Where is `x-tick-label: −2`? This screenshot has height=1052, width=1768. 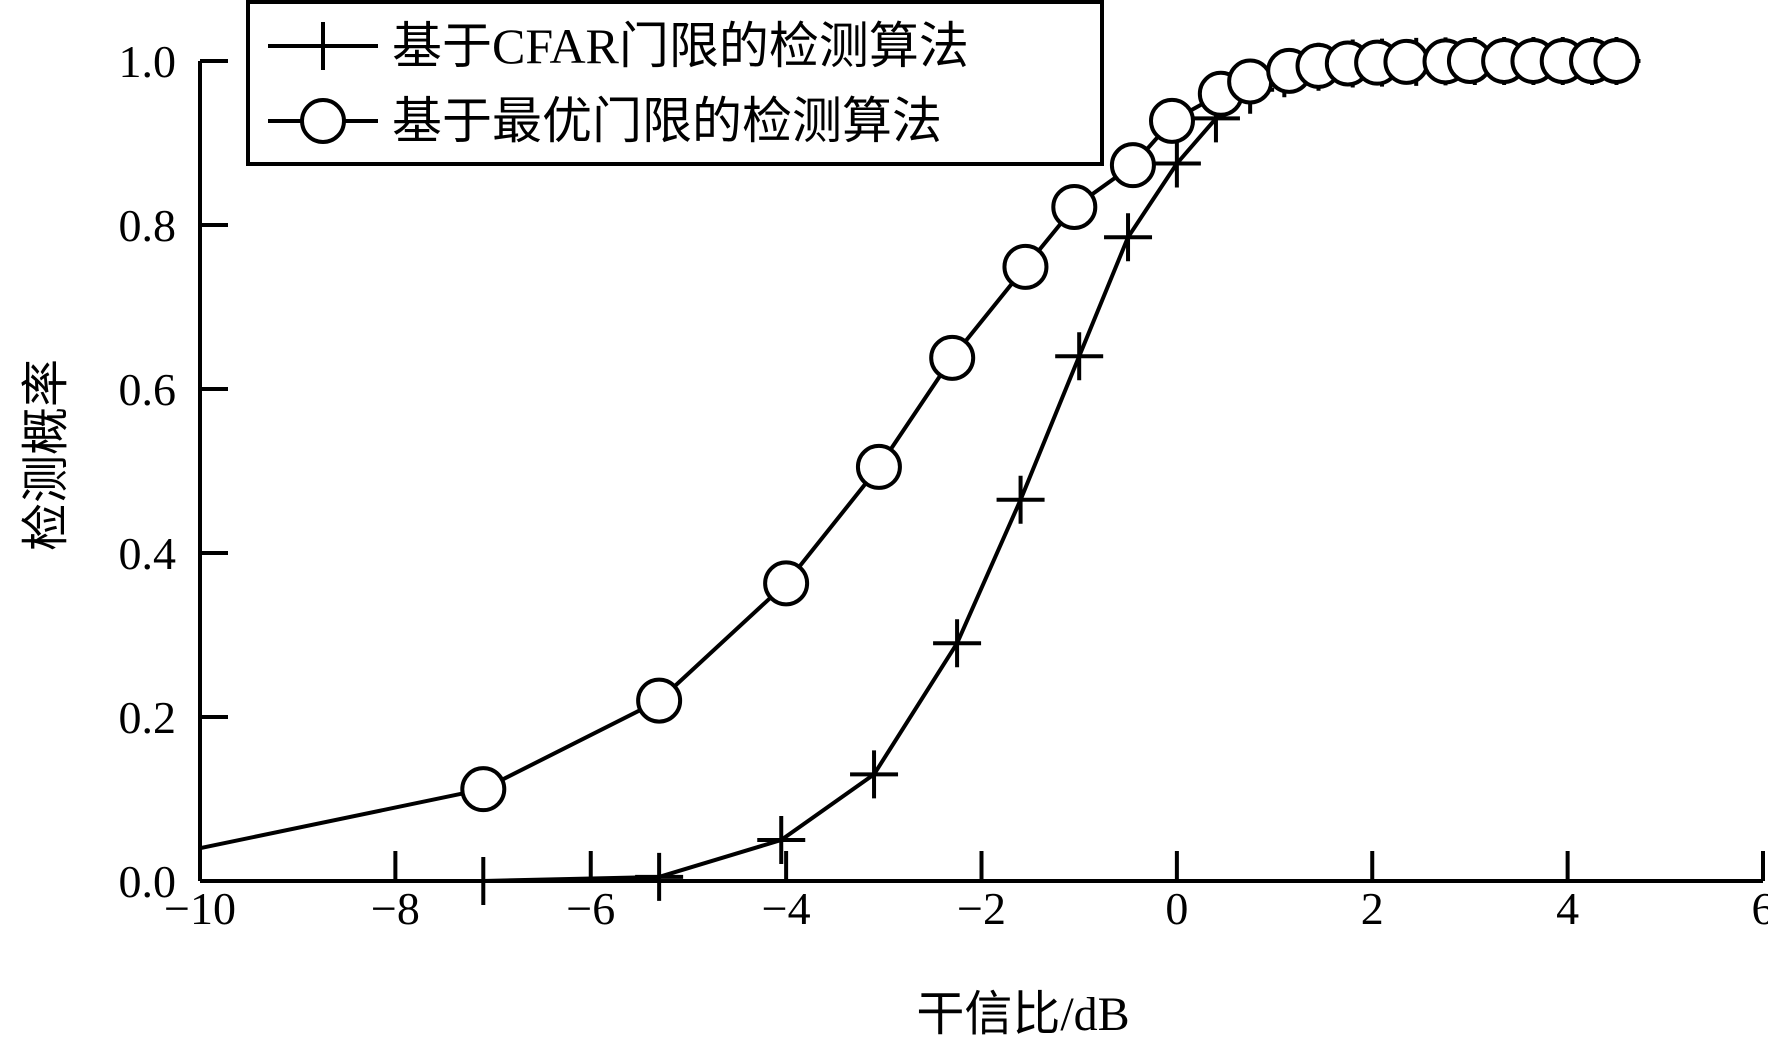 x-tick-label: −2 is located at coordinates (981, 908).